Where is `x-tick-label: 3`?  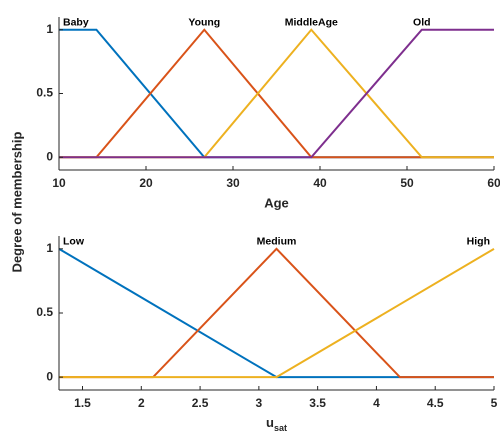 x-tick-label: 3 is located at coordinates (259, 403).